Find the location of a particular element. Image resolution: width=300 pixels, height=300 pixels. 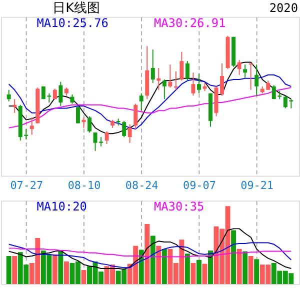

text: MA30:26.91 is located at coordinates (190, 23).